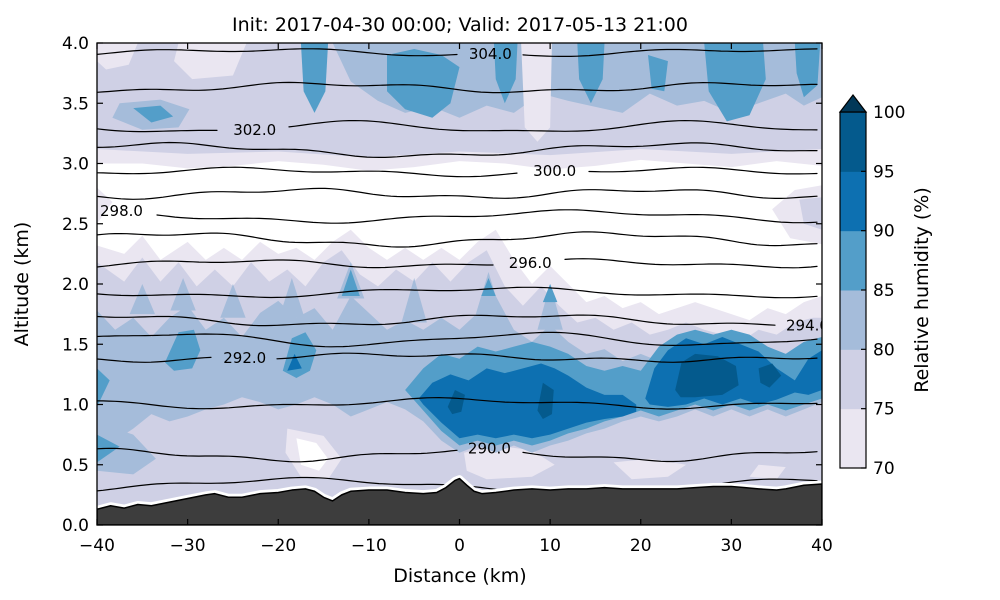 This screenshot has width=1000, height=600. Describe the element at coordinates (641, 546) in the screenshot. I see `x-tick-label: 20` at that location.